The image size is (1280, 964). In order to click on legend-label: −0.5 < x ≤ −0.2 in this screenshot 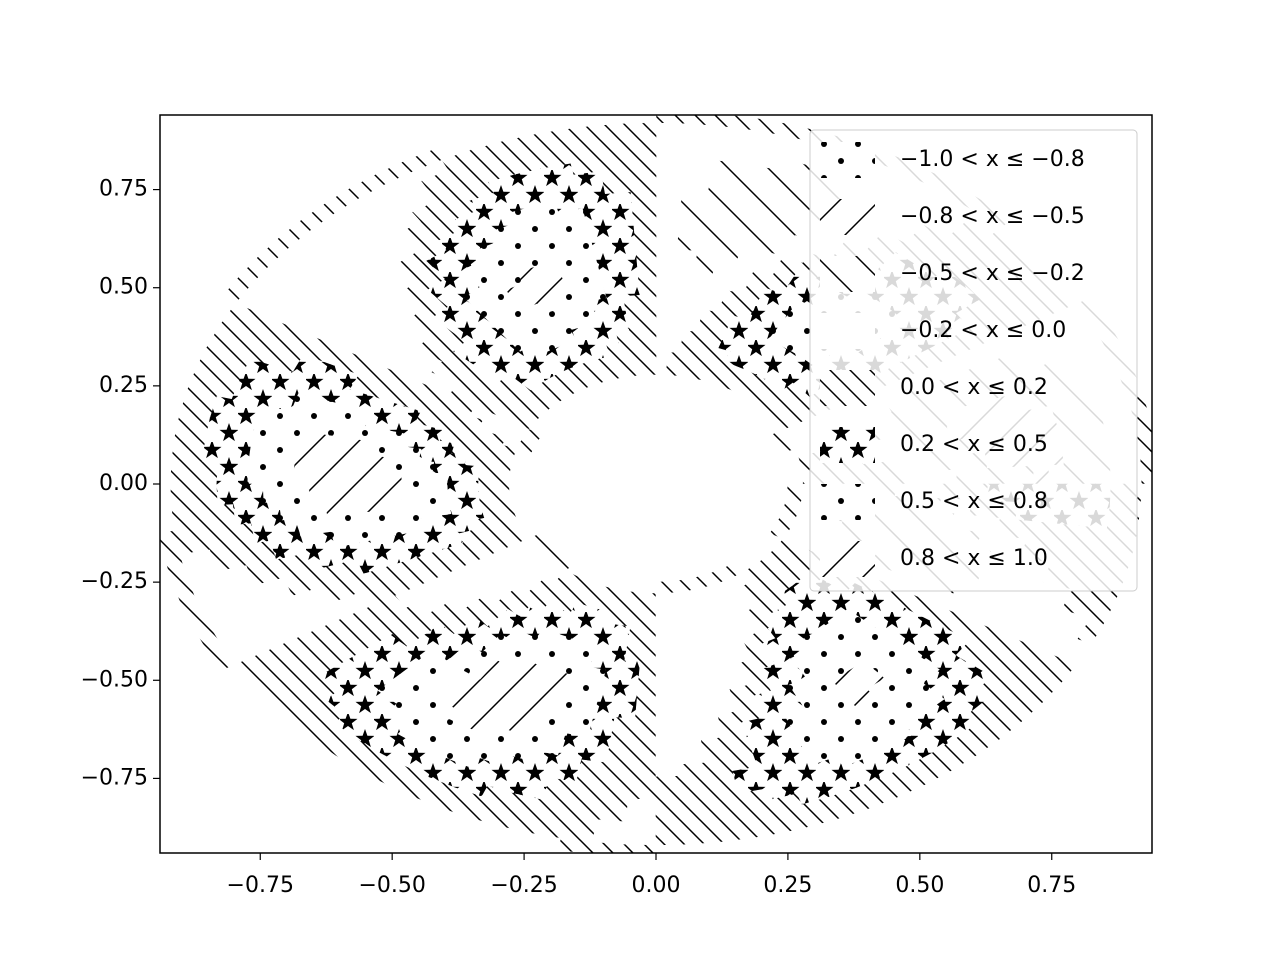, I will do `click(992, 273)`.